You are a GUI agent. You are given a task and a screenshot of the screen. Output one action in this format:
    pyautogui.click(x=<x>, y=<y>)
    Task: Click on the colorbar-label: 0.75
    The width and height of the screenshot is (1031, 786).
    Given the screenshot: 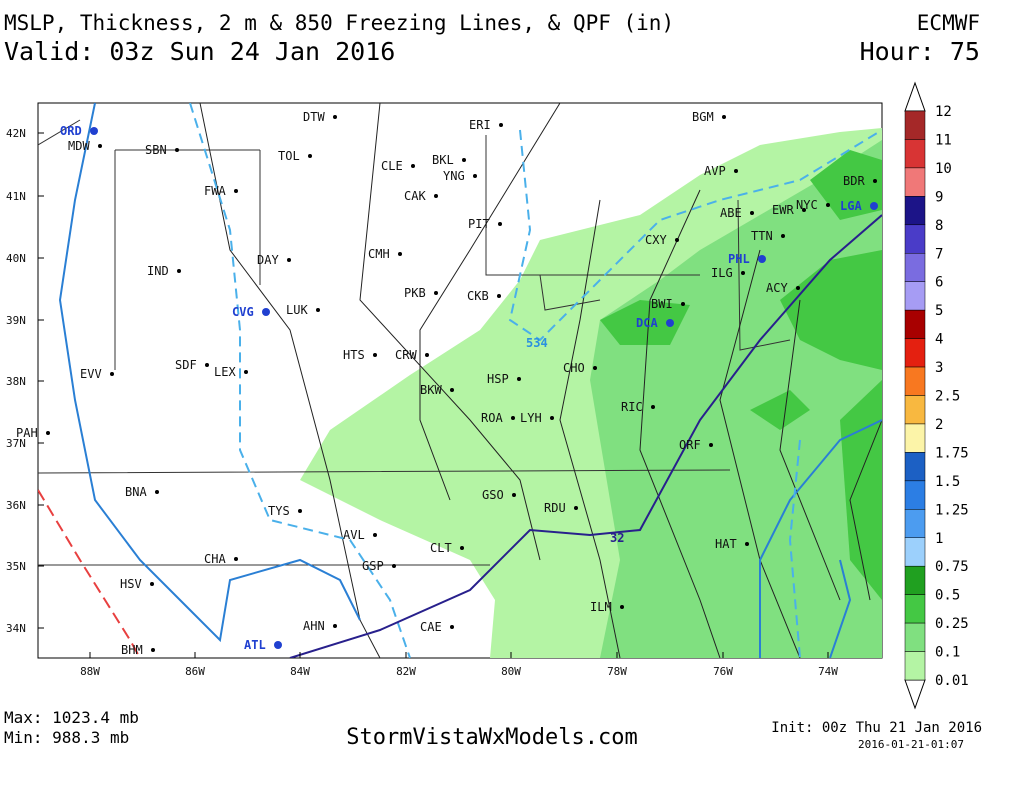 What is the action you would take?
    pyautogui.click(x=952, y=567)
    